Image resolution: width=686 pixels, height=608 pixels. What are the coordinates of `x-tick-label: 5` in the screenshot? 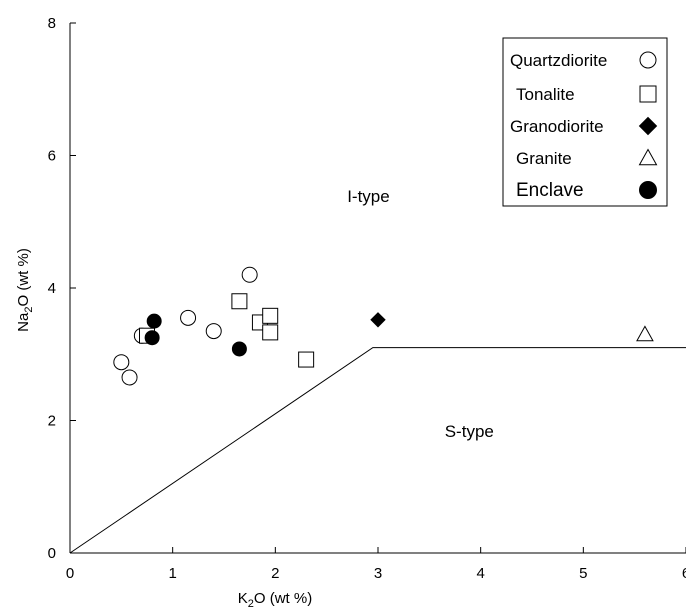 It's located at (583, 573).